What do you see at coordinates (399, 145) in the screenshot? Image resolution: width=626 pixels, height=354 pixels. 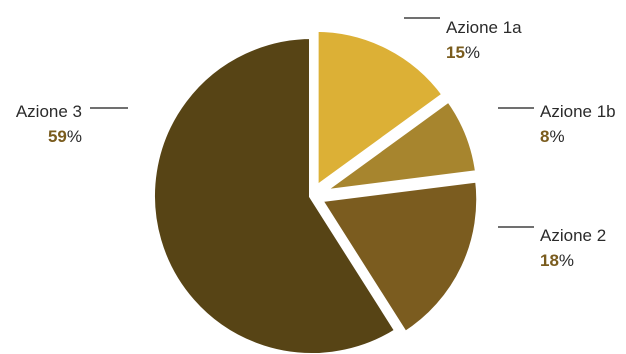 I see `pie-slice-azione-1b` at bounding box center [399, 145].